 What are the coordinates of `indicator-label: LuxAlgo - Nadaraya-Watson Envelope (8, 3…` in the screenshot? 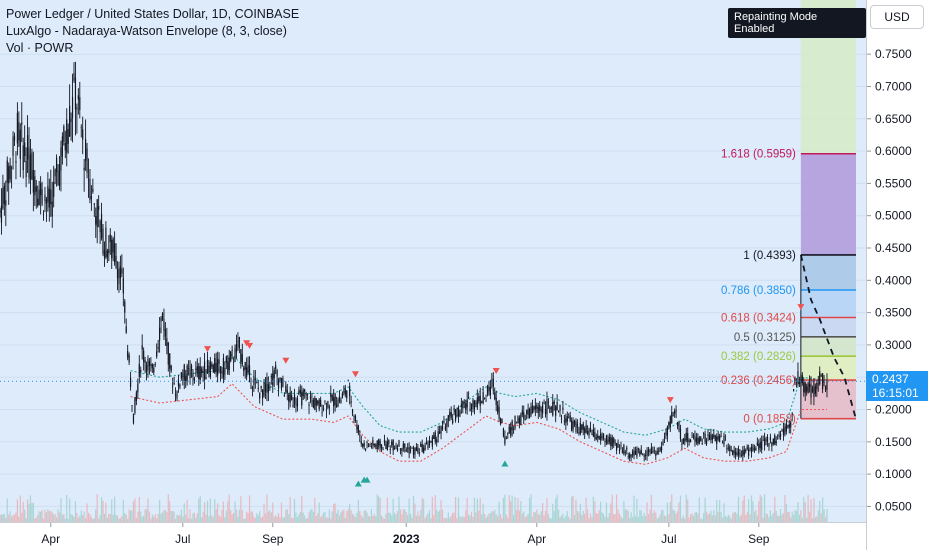 It's located at (146, 31).